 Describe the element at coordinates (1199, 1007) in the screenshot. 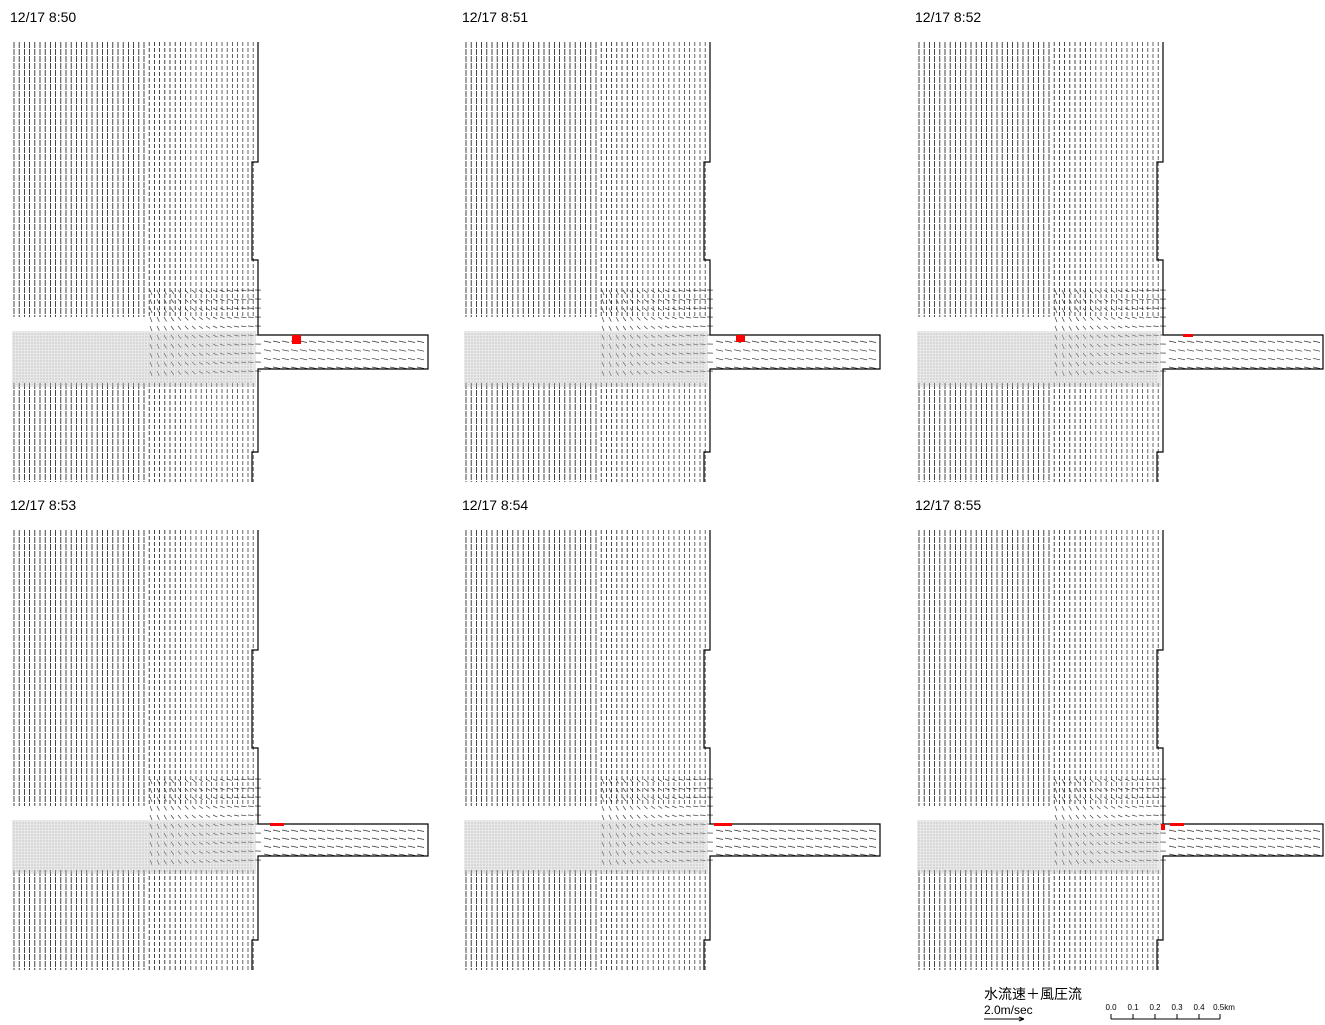

I see `scale-tick-label: 0.4` at that location.